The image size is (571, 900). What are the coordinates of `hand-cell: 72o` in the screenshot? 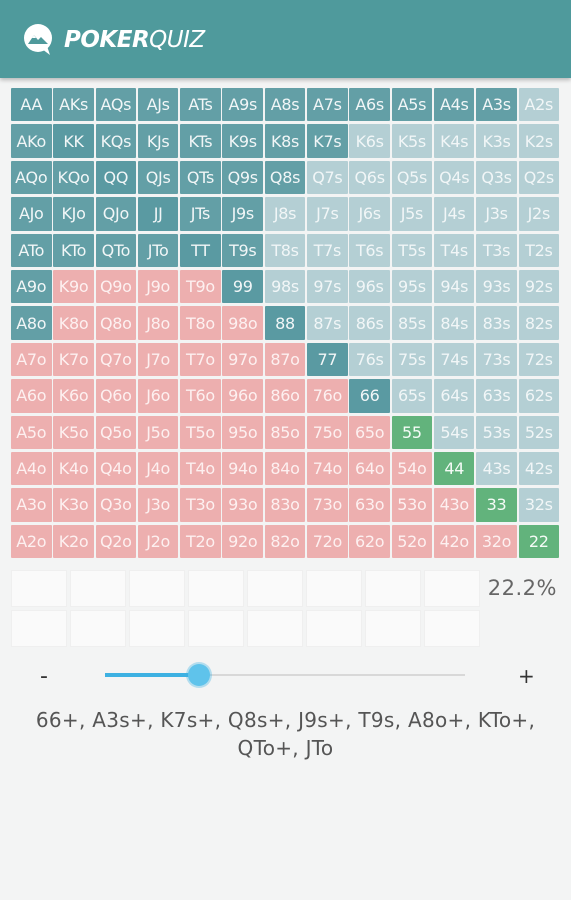 It's located at (327, 541).